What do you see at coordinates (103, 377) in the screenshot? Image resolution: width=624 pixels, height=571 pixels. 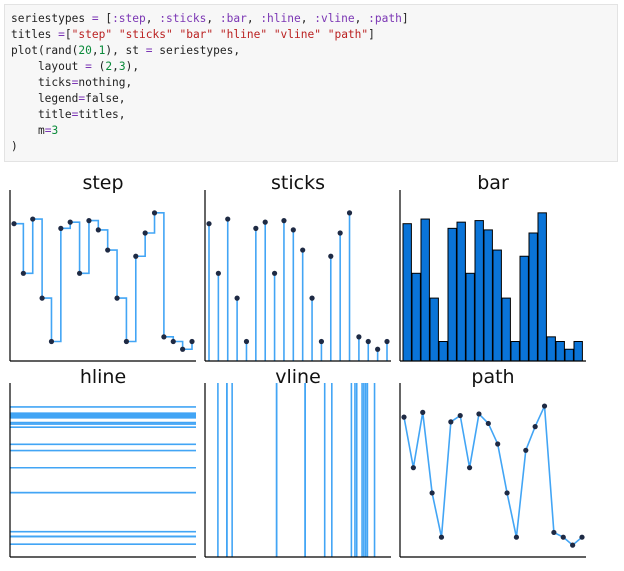 I see `subplot-title: hline` at bounding box center [103, 377].